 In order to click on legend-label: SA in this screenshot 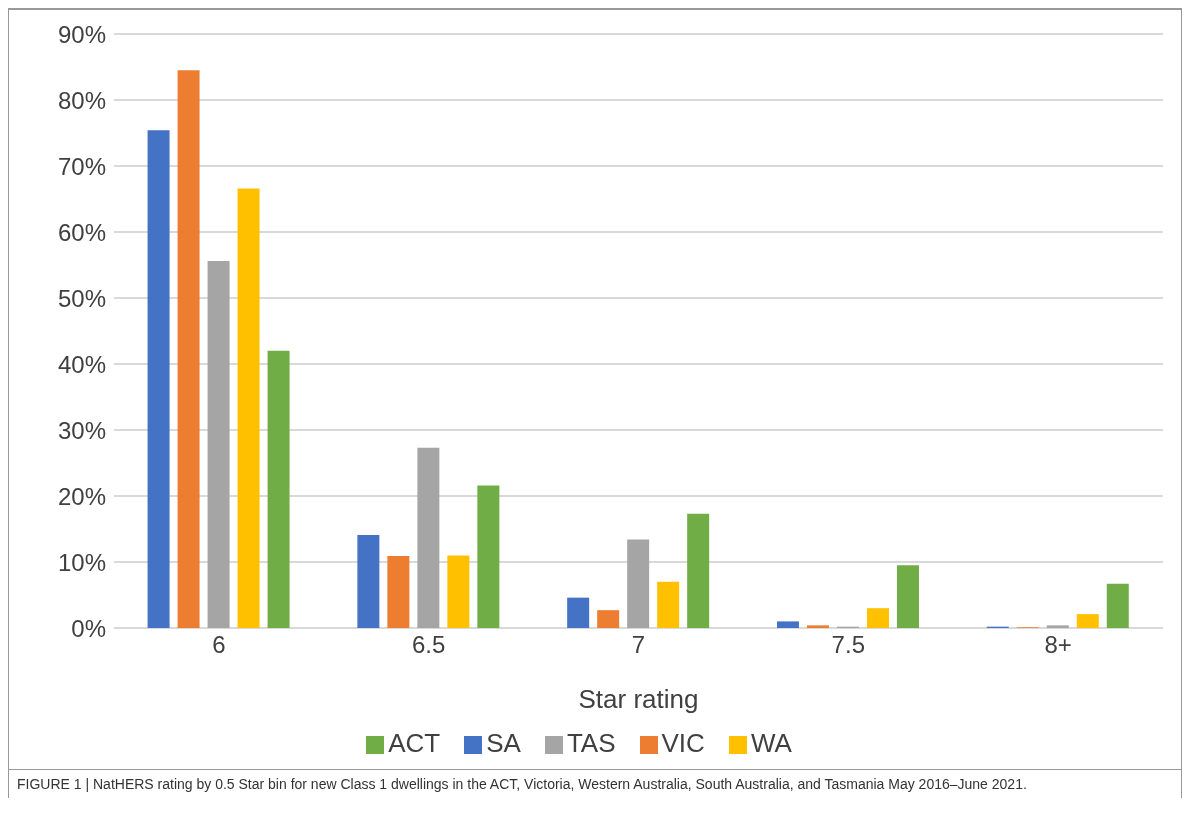, I will do `click(503, 743)`.